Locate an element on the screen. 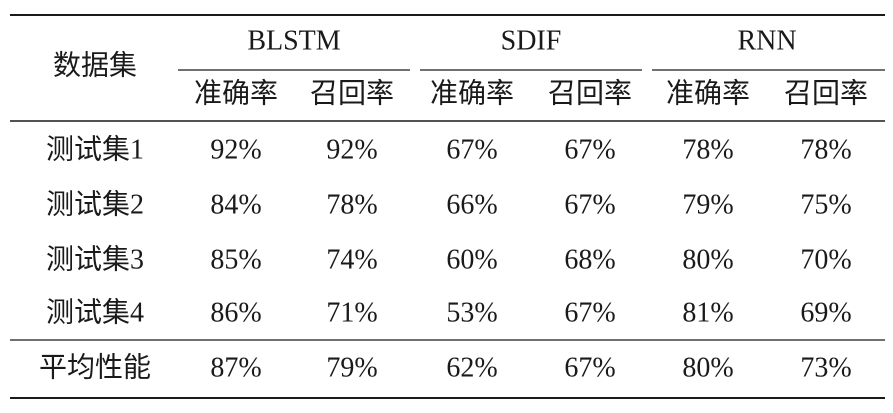 The image size is (893, 413). cell: 86% is located at coordinates (235, 312).